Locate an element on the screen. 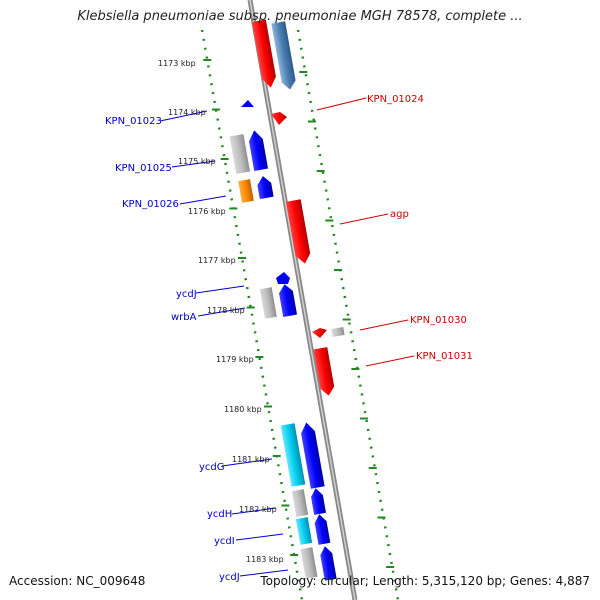 The height and width of the screenshot is (600, 600). gene-label-KPN_01026: KPN_01026 is located at coordinates (150, 204).